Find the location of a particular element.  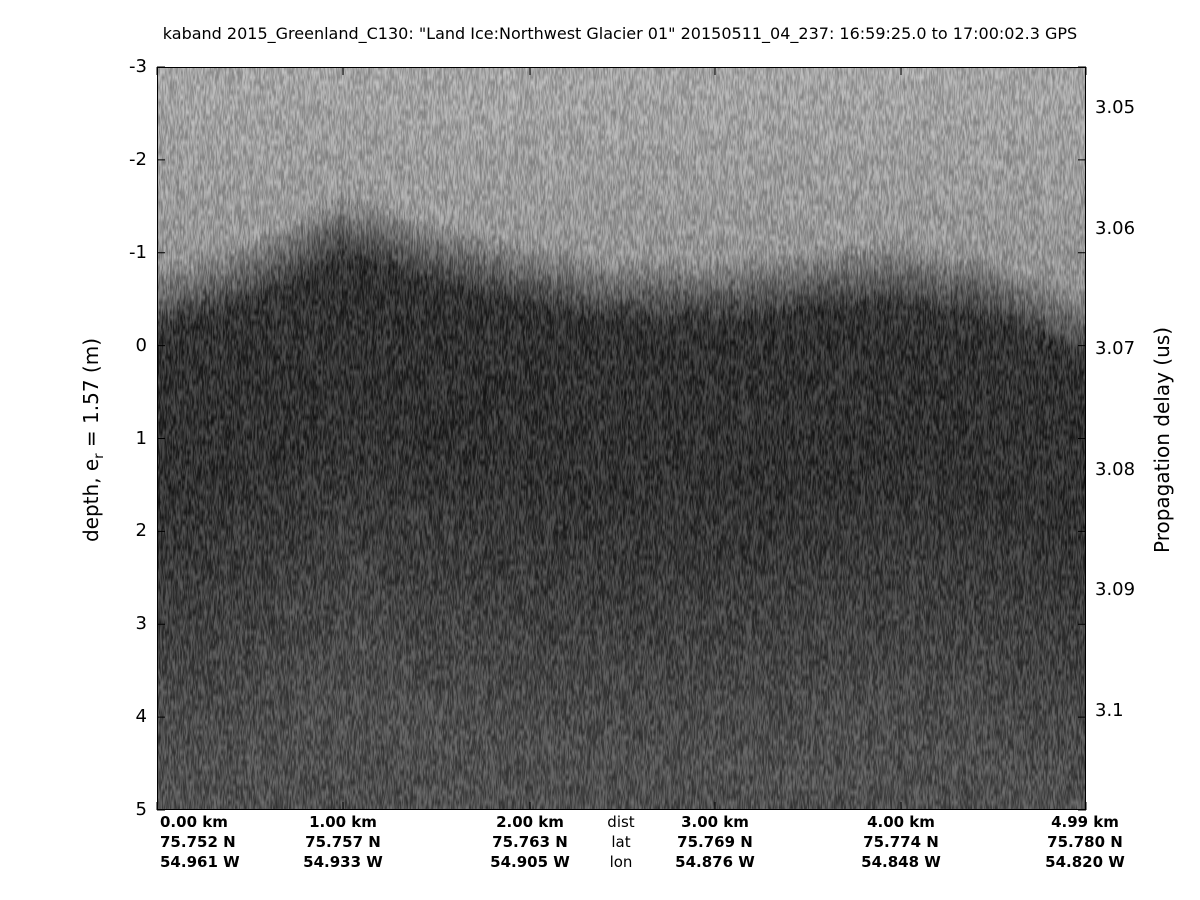

y-axis-label-right: Propagation delay (us) is located at coordinates (1162, 440).